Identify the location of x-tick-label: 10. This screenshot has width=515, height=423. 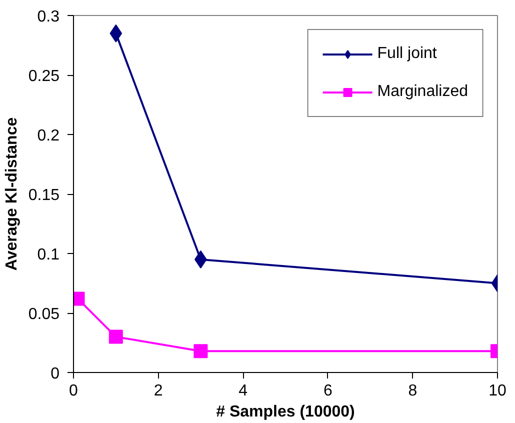
(497, 391).